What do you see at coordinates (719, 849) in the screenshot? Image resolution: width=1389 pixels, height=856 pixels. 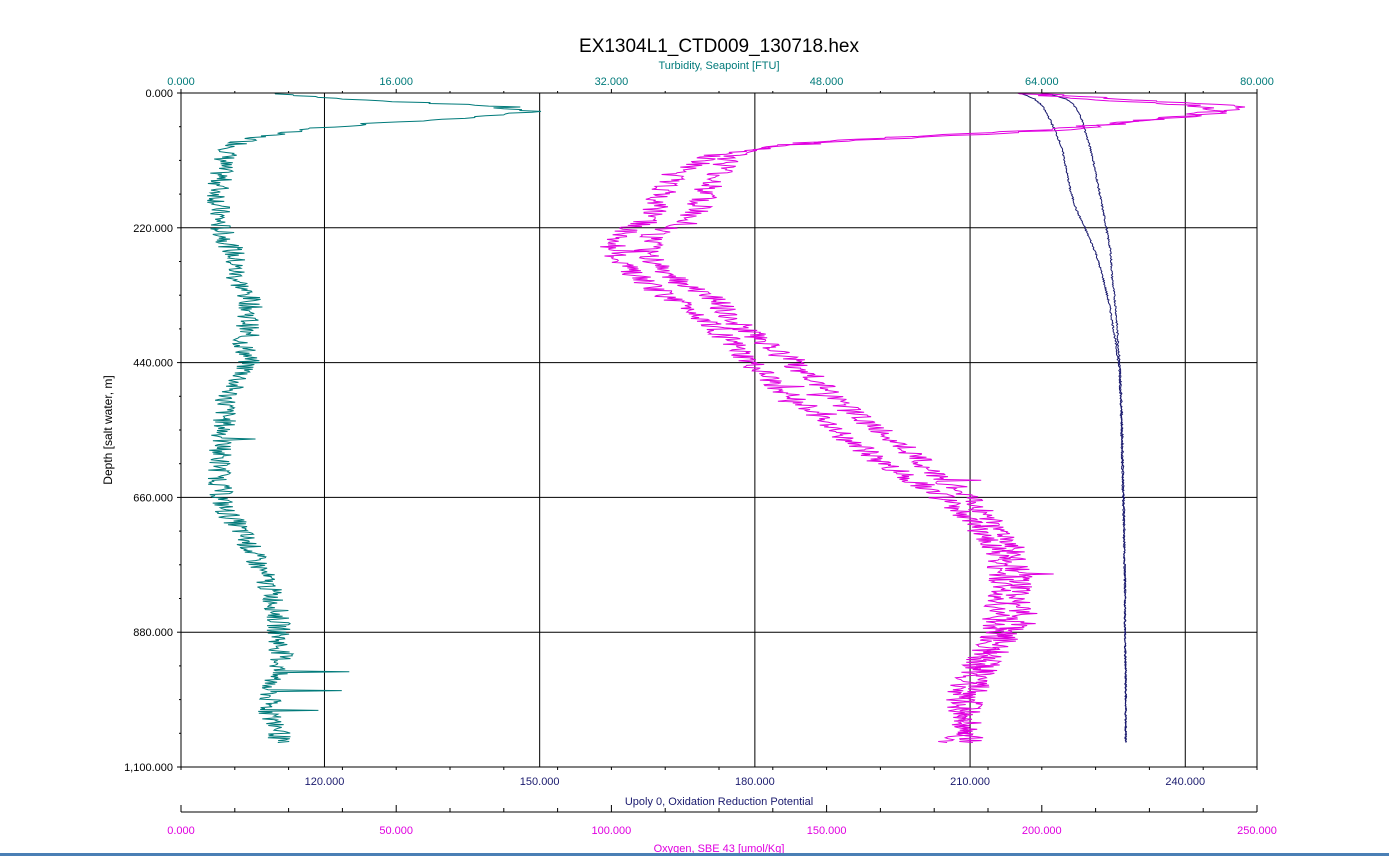 I see `oxygen-axis-title: Oxygen, SBE 43 [umol/Kg]` at bounding box center [719, 849].